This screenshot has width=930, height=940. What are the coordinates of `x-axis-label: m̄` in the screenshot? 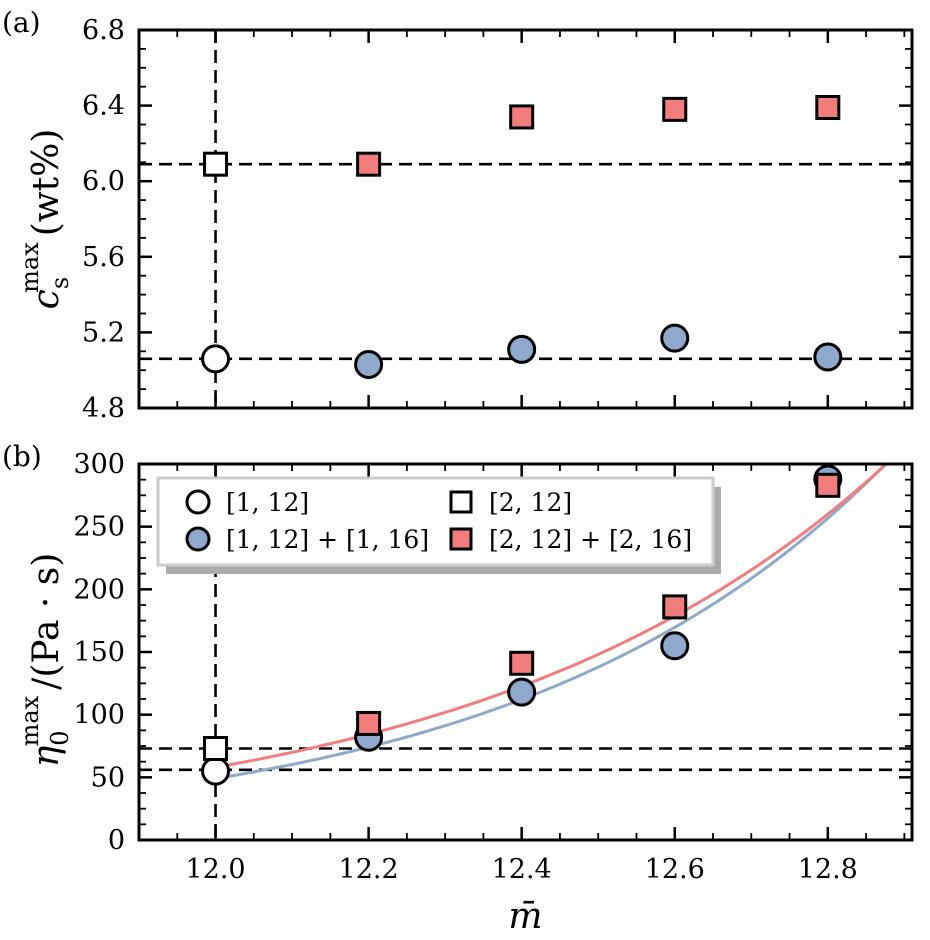 It's located at (525, 916).